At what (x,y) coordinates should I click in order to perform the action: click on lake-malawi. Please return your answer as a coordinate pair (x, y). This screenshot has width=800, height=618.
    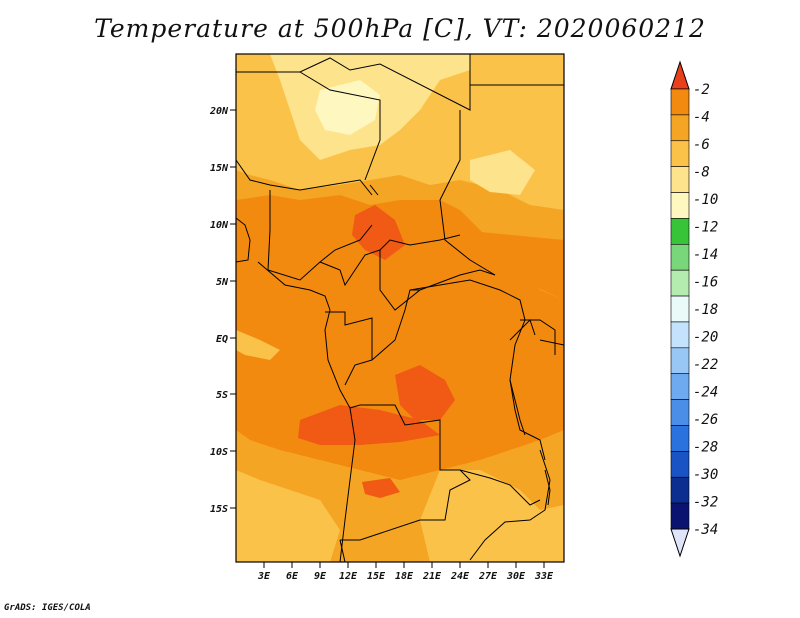
    Looking at the image, I should click on (547, 487).